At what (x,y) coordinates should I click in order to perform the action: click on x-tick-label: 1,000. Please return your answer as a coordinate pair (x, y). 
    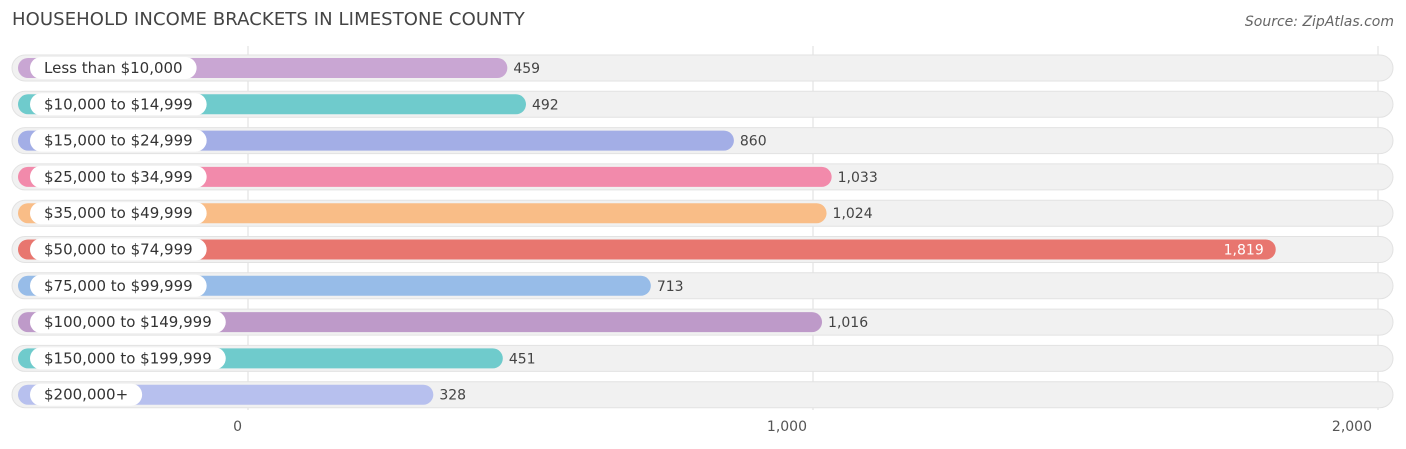
    Looking at the image, I should click on (787, 427).